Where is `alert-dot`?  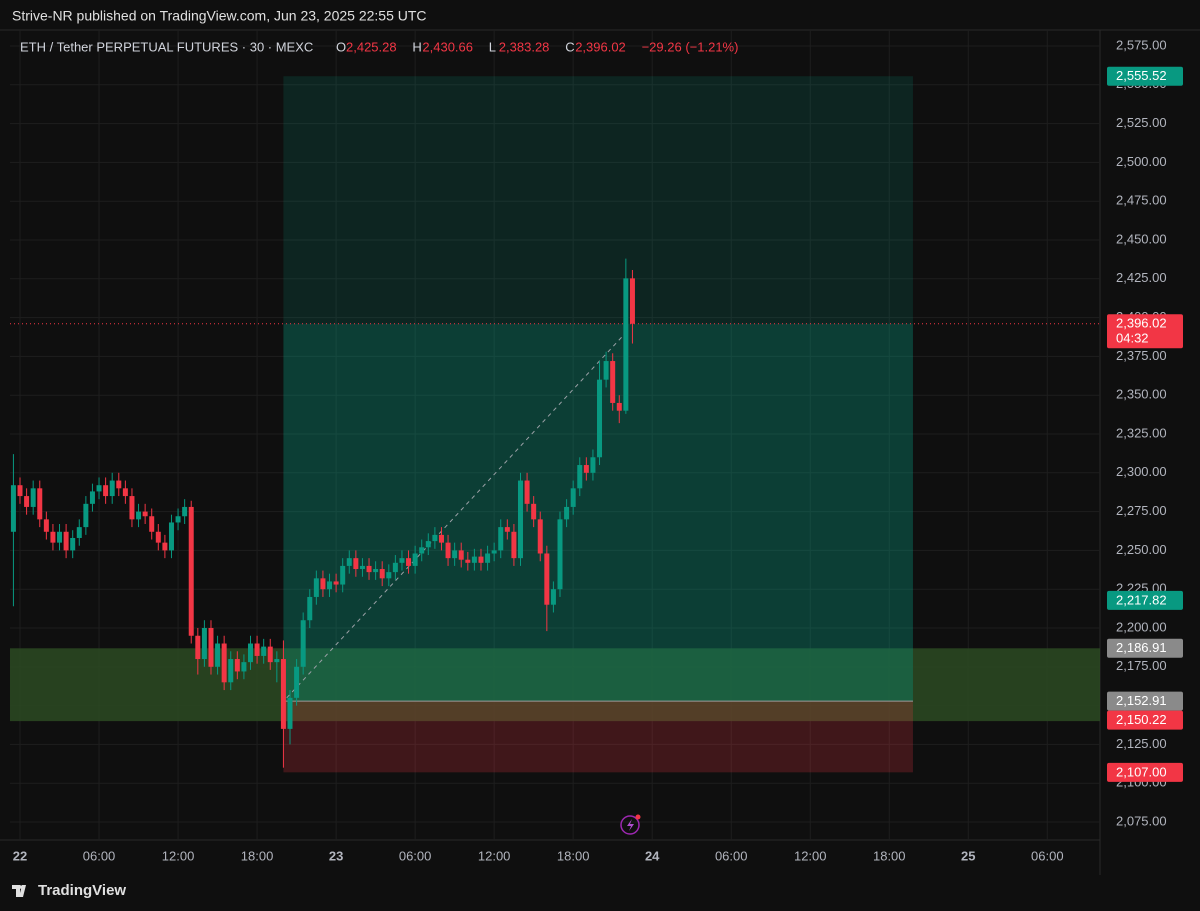
alert-dot is located at coordinates (638, 817).